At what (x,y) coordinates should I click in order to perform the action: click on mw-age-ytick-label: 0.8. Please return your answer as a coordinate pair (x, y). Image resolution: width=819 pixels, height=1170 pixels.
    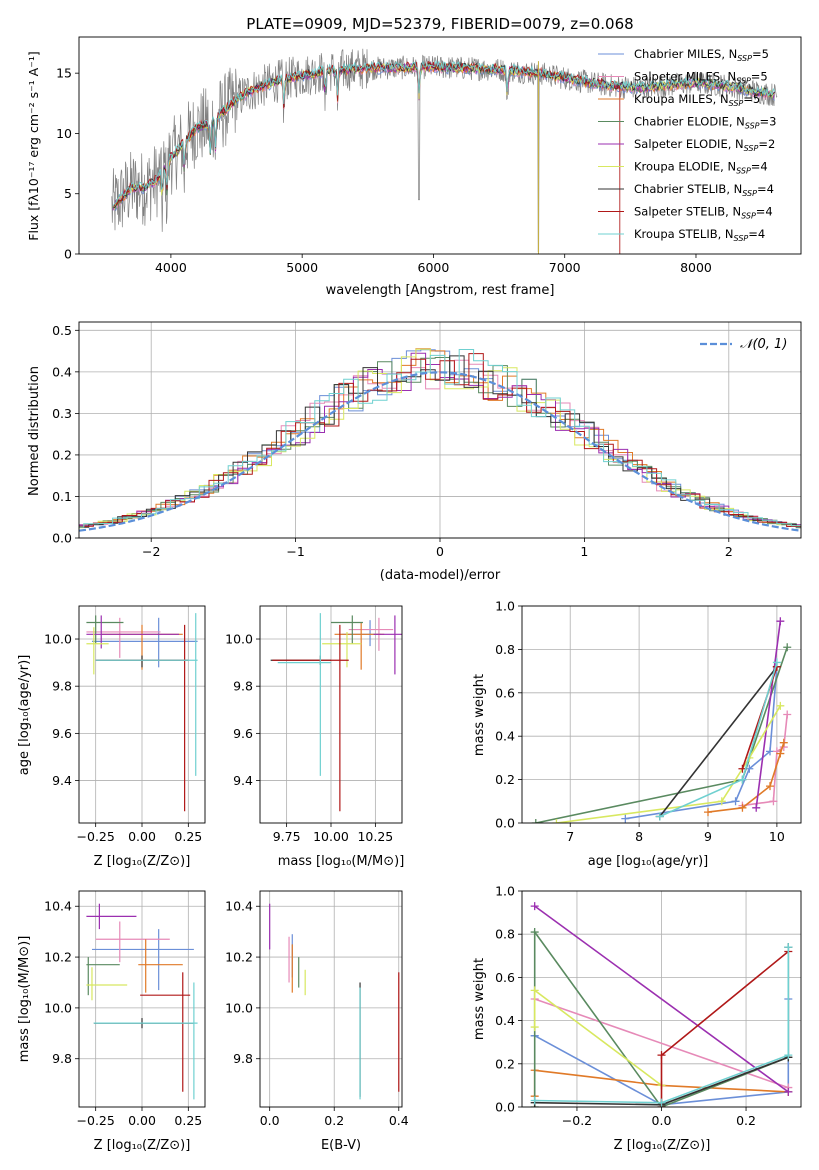
    Looking at the image, I should click on (505, 649).